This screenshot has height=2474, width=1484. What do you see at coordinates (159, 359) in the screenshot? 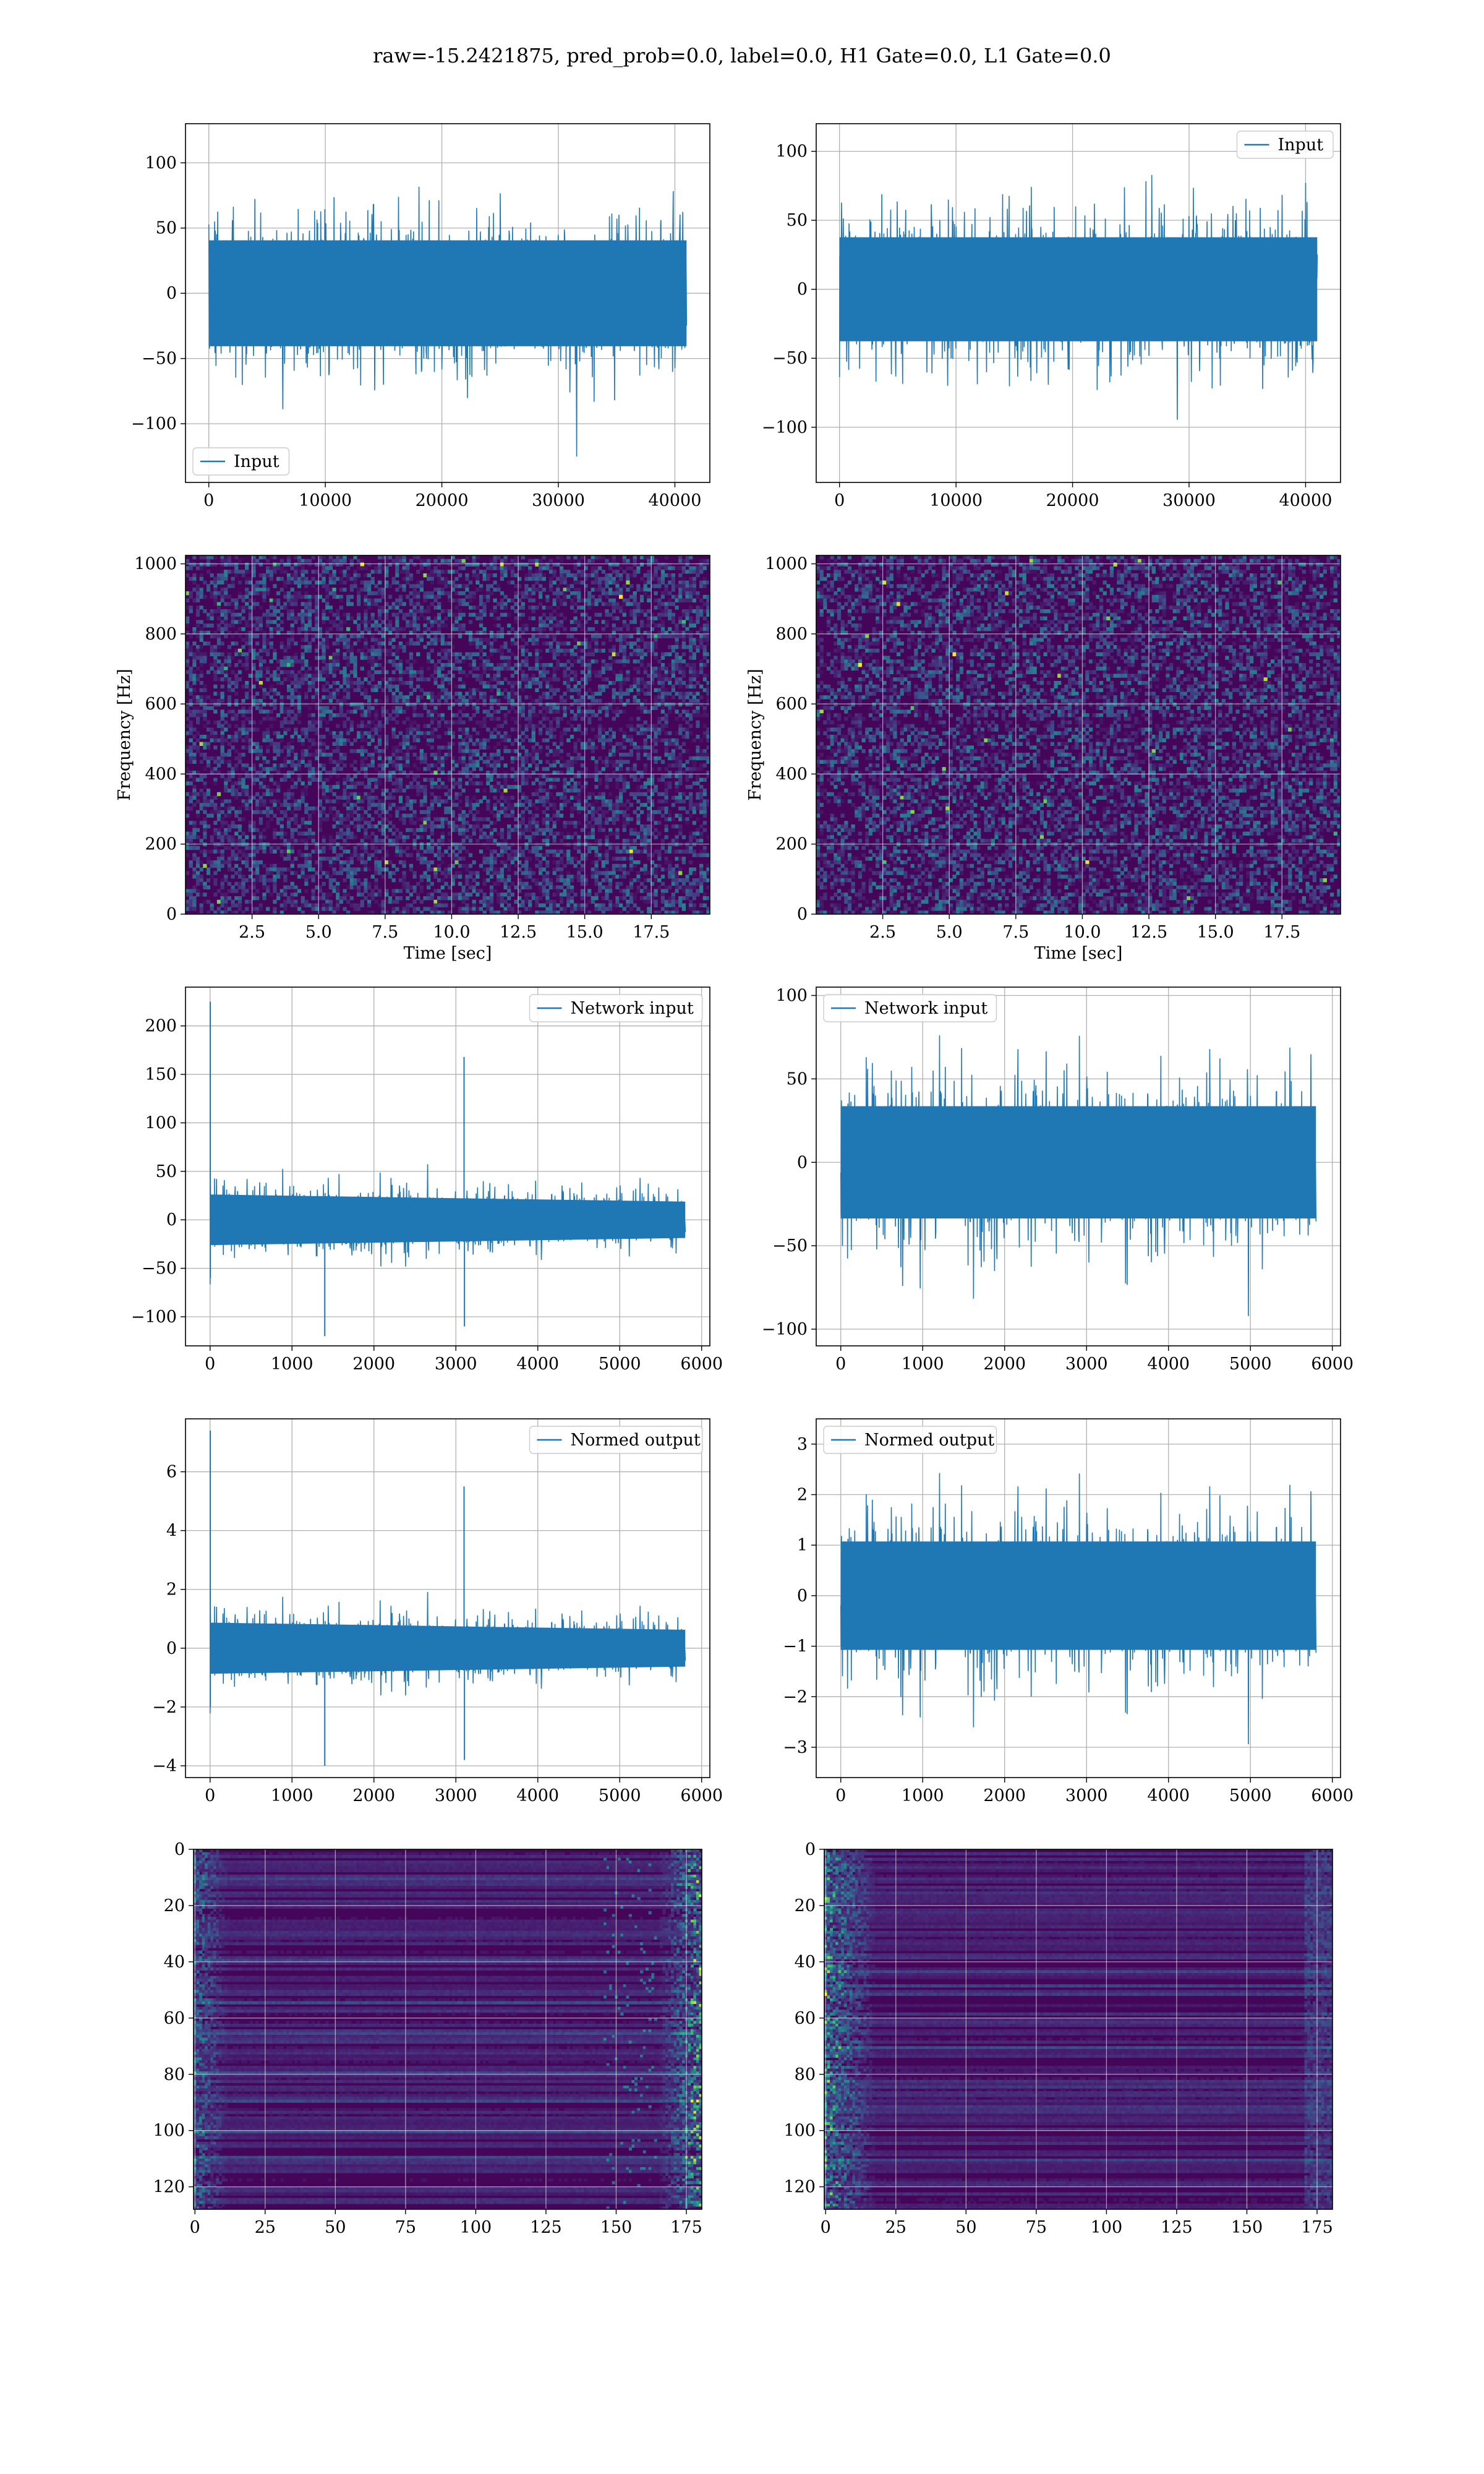
I see `y-tick-label: −50` at bounding box center [159, 359].